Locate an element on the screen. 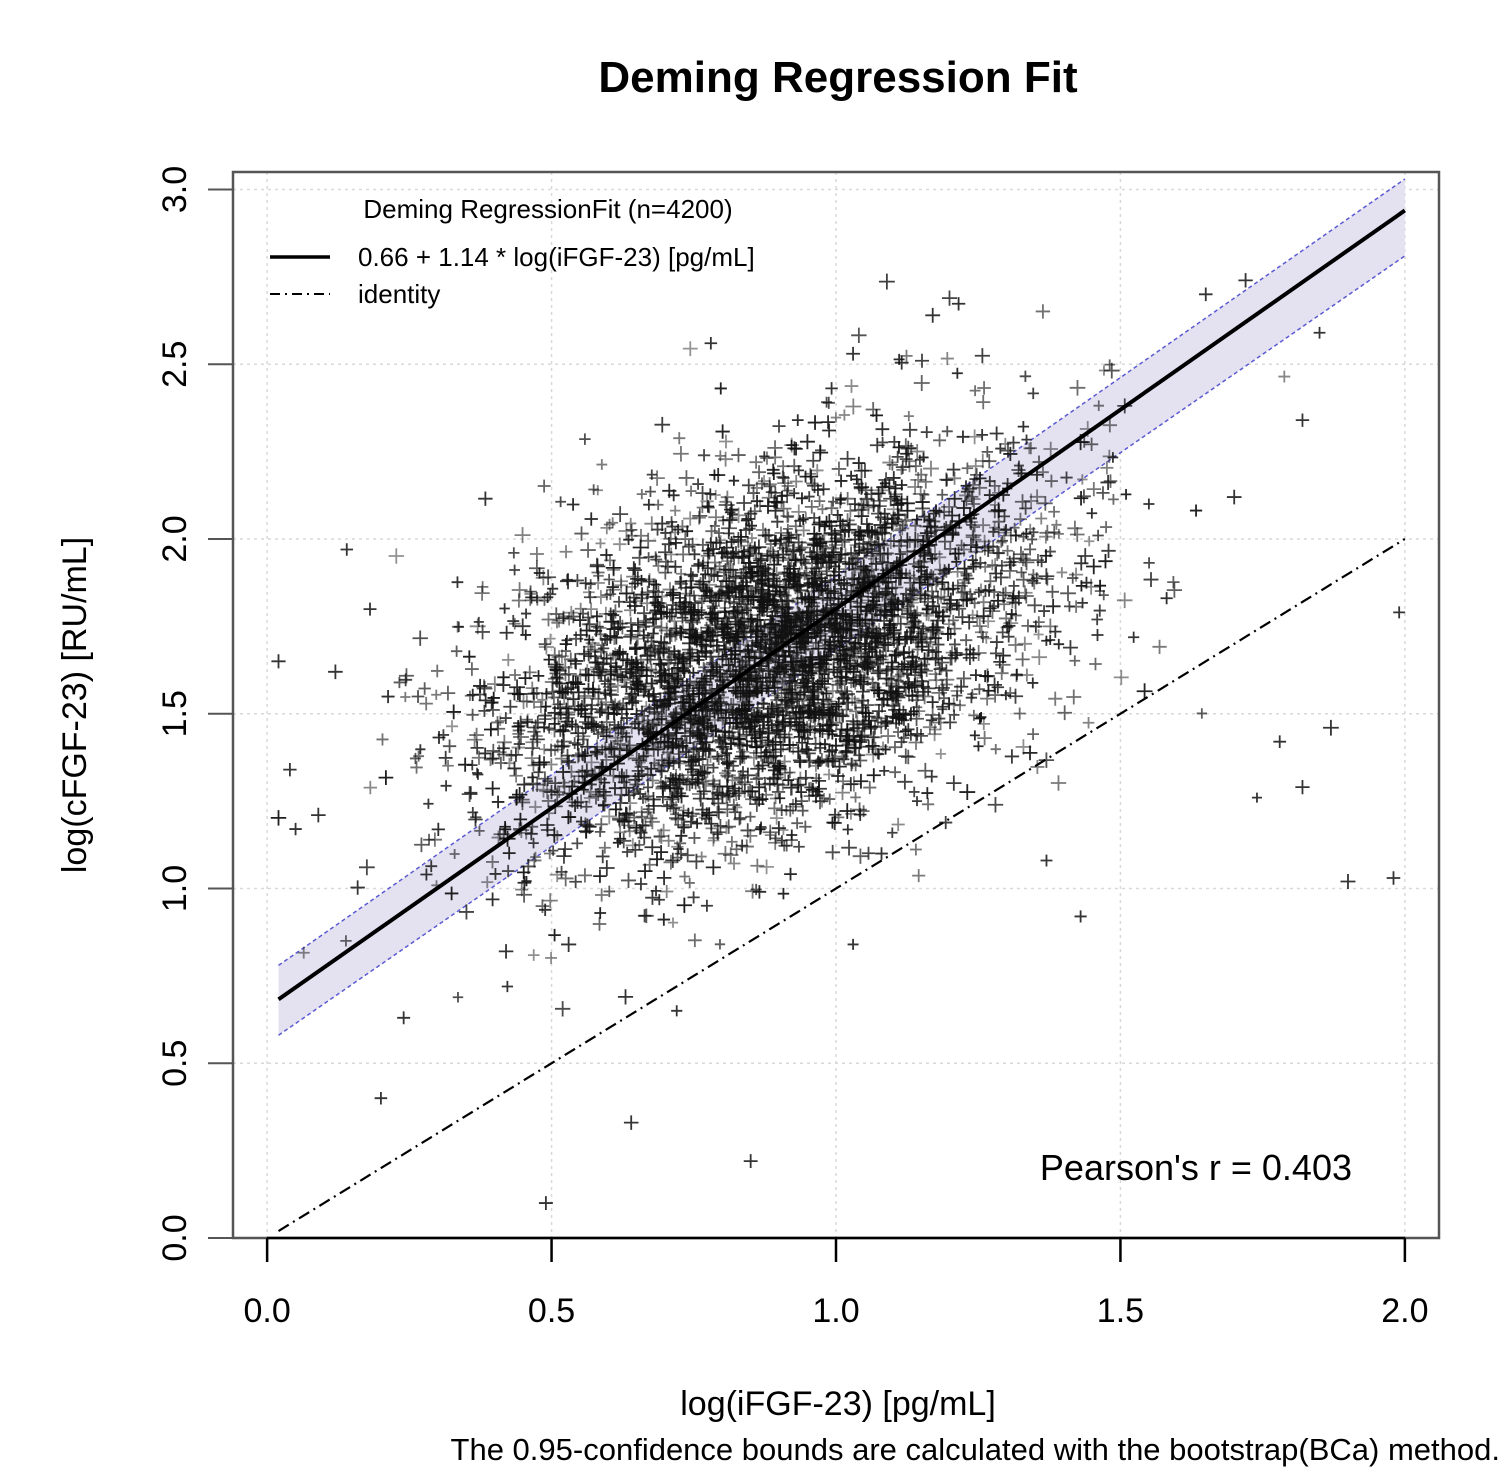 This screenshot has width=1506, height=1469. point-2057 is located at coordinates (1023, 580).